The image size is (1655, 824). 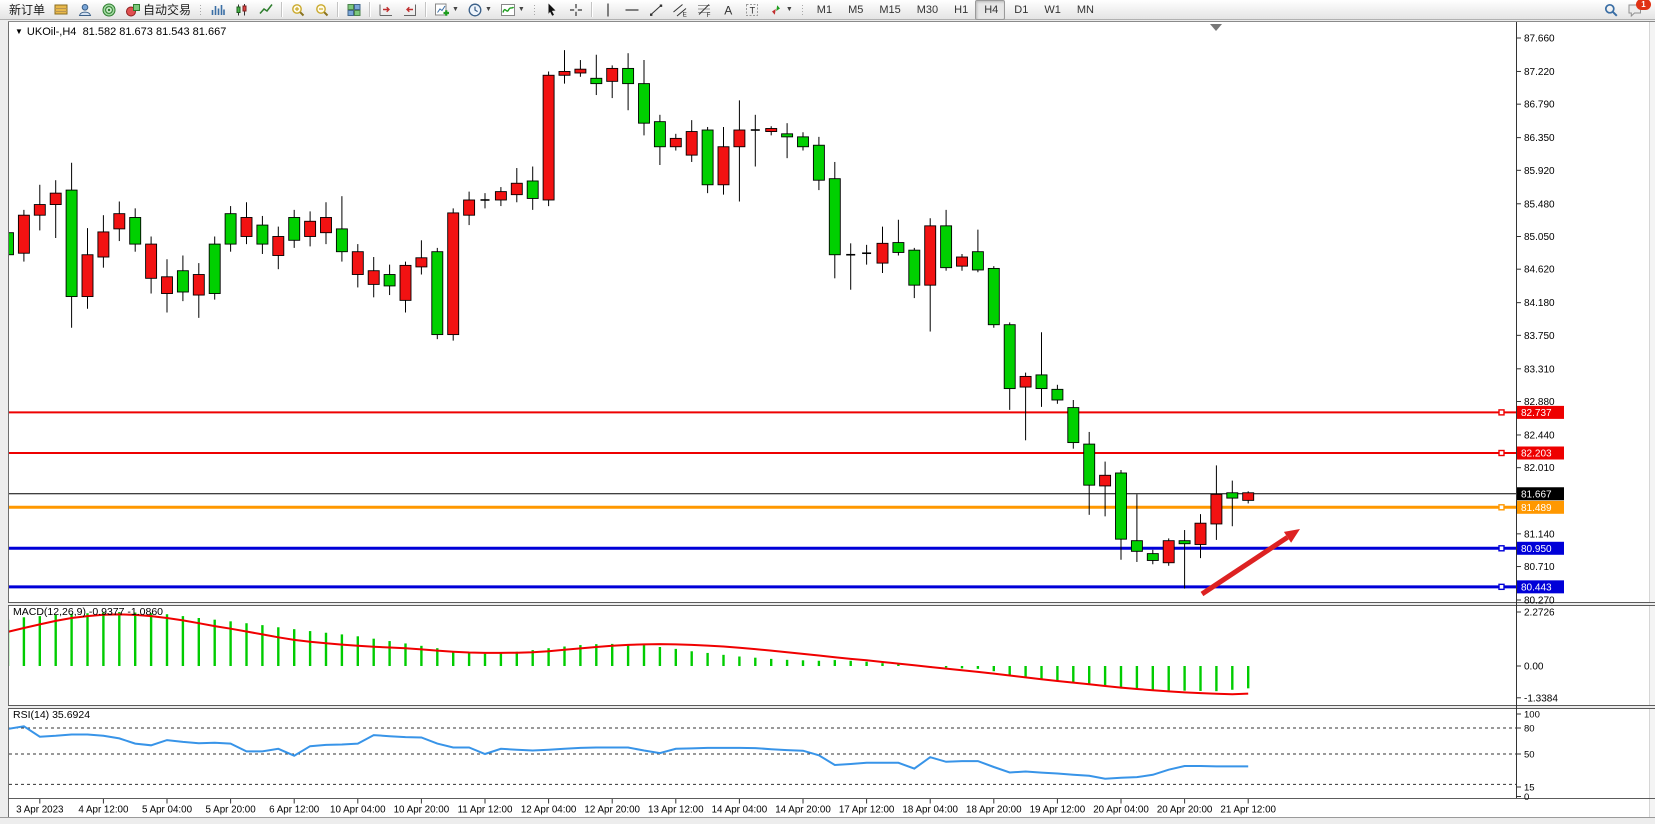 What do you see at coordinates (446, 10) in the screenshot?
I see `new-chart-button: ▼` at bounding box center [446, 10].